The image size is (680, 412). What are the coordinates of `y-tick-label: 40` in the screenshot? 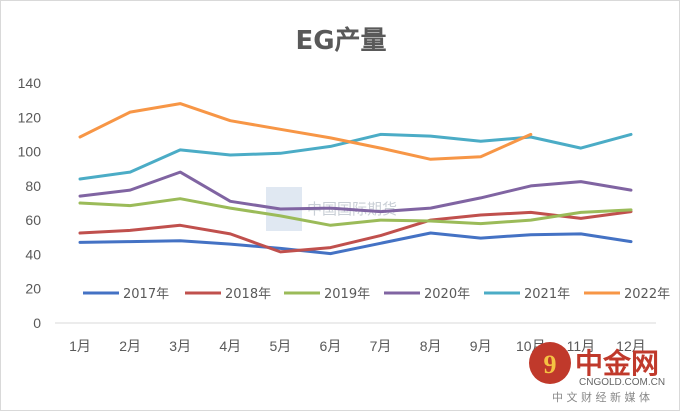 It's located at (33, 254).